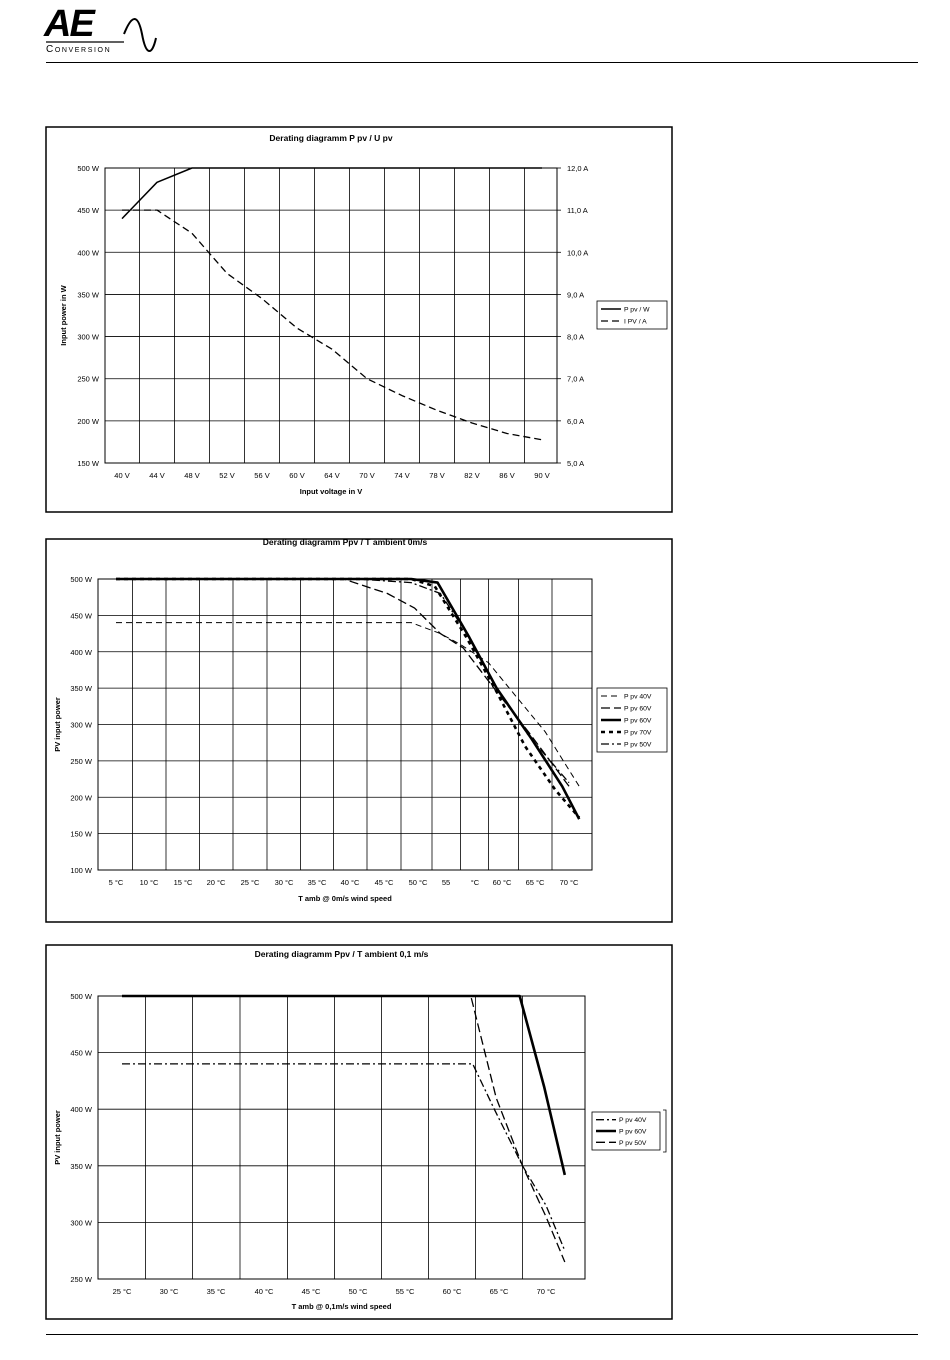  Describe the element at coordinates (116, 882) in the screenshot. I see `x-tick-label: 5 °C` at that location.